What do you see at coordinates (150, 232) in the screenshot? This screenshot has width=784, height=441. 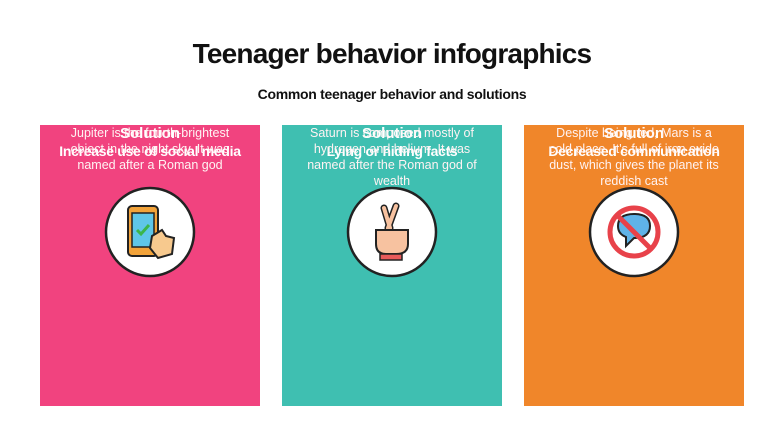 I see `icon-phone` at bounding box center [150, 232].